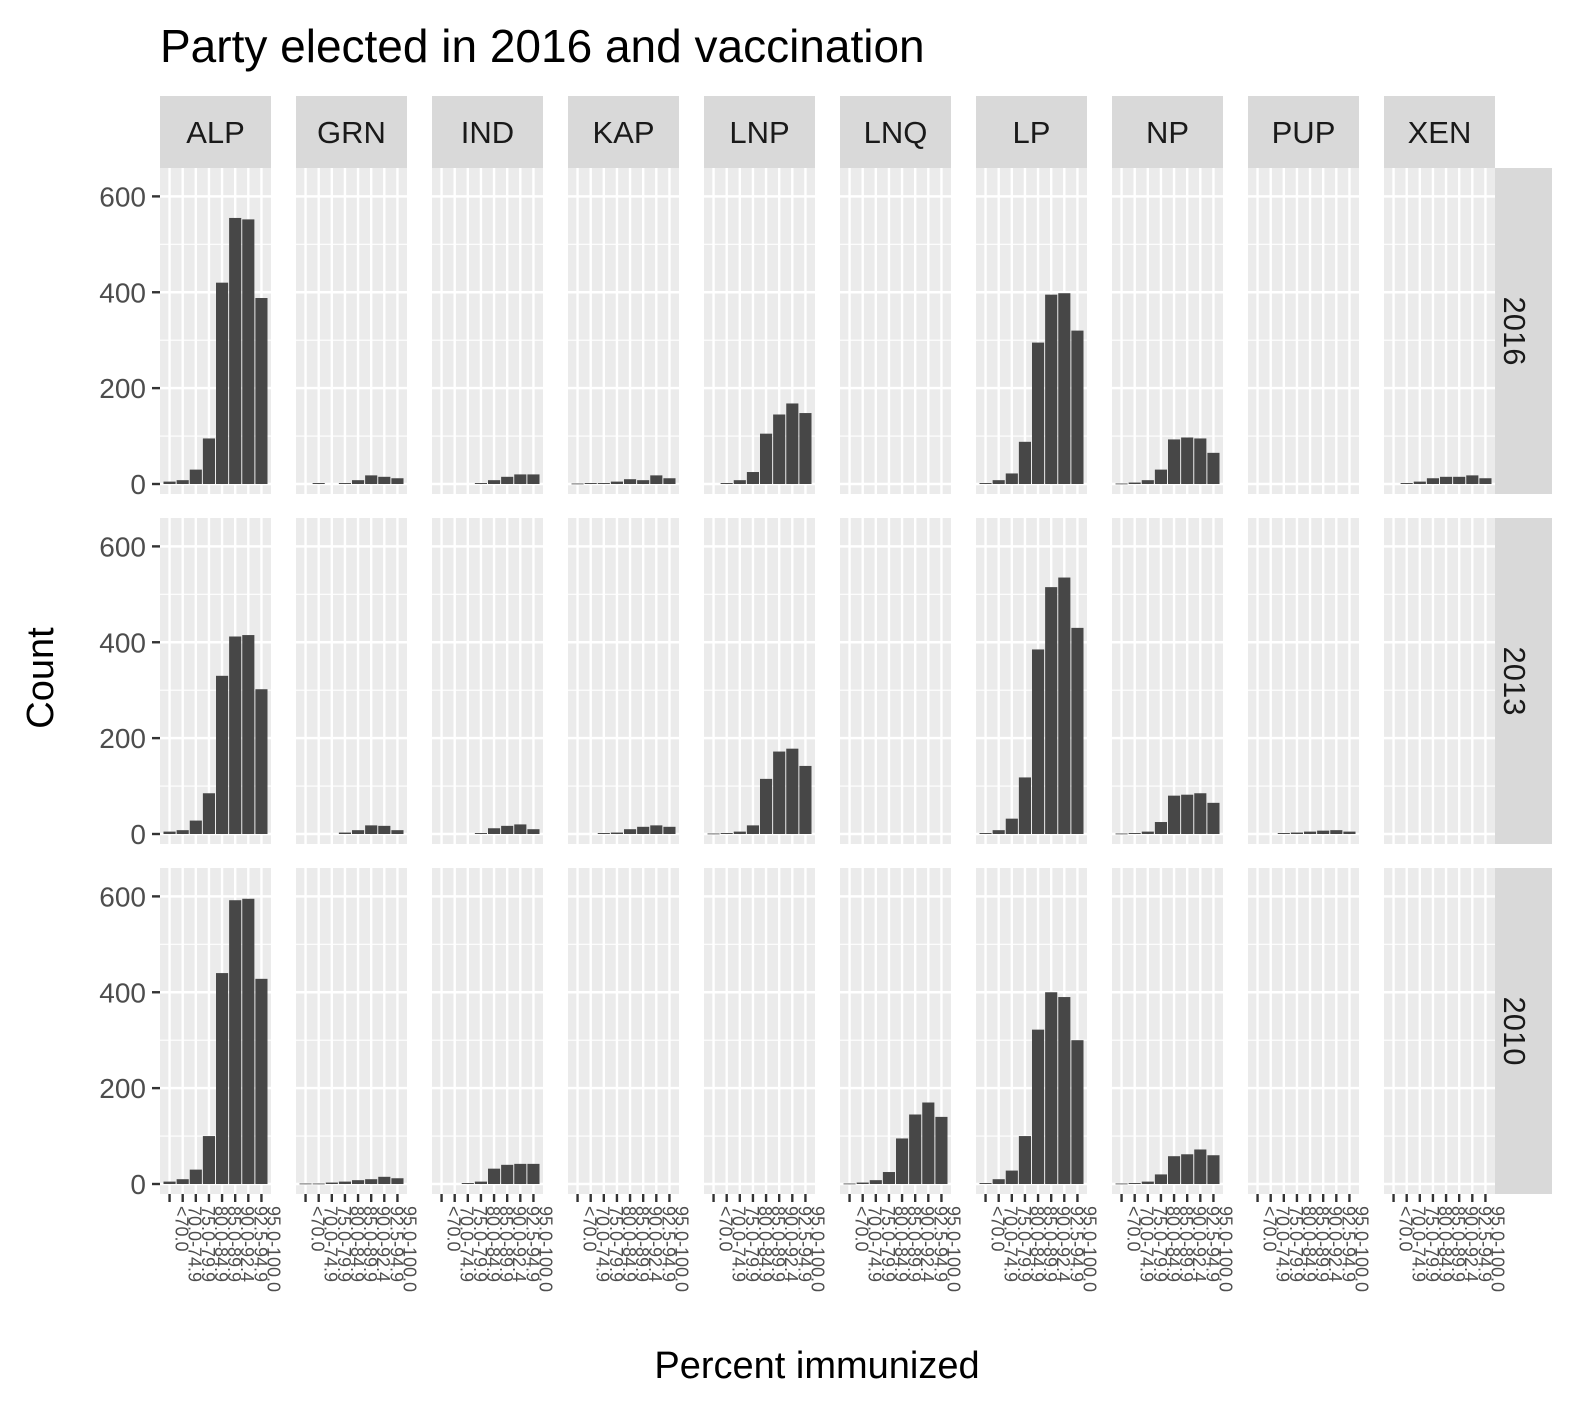  I want to click on strip-row-label-2016: 2016, so click(1514, 331).